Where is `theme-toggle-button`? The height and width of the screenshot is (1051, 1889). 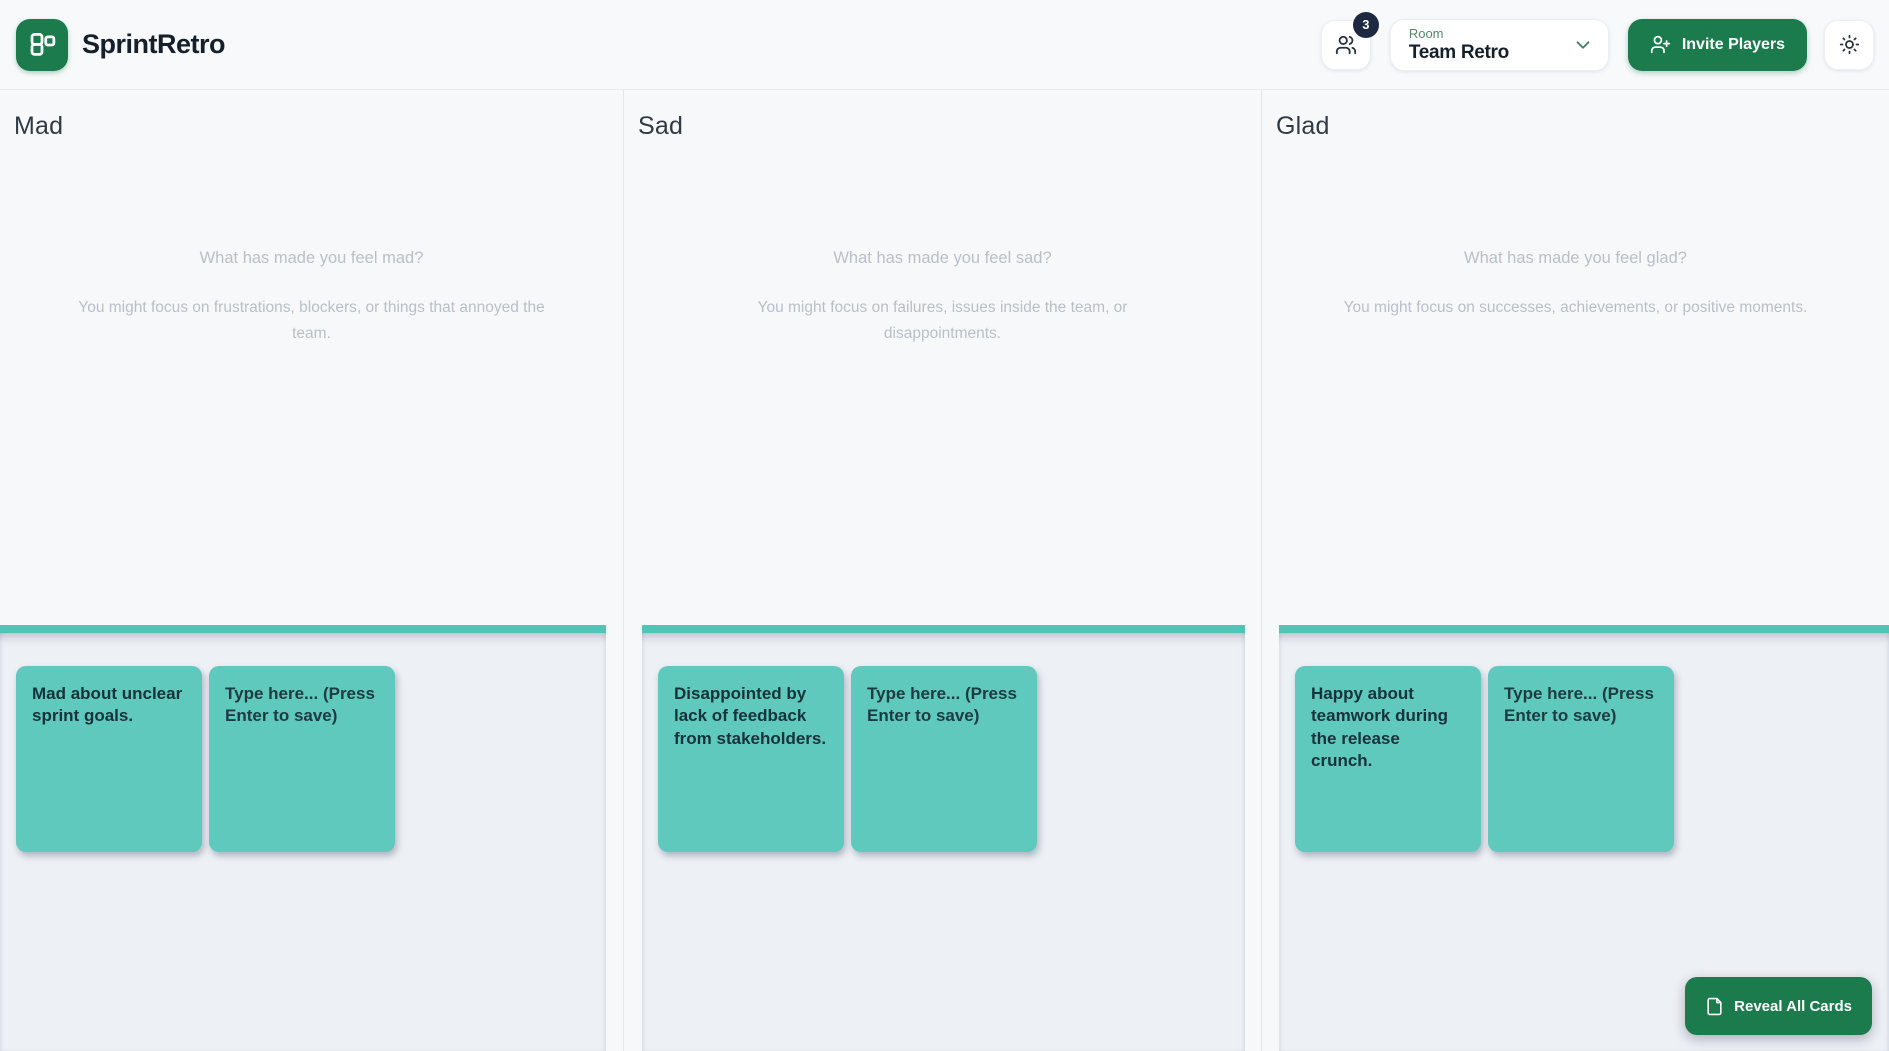 theme-toggle-button is located at coordinates (1849, 44).